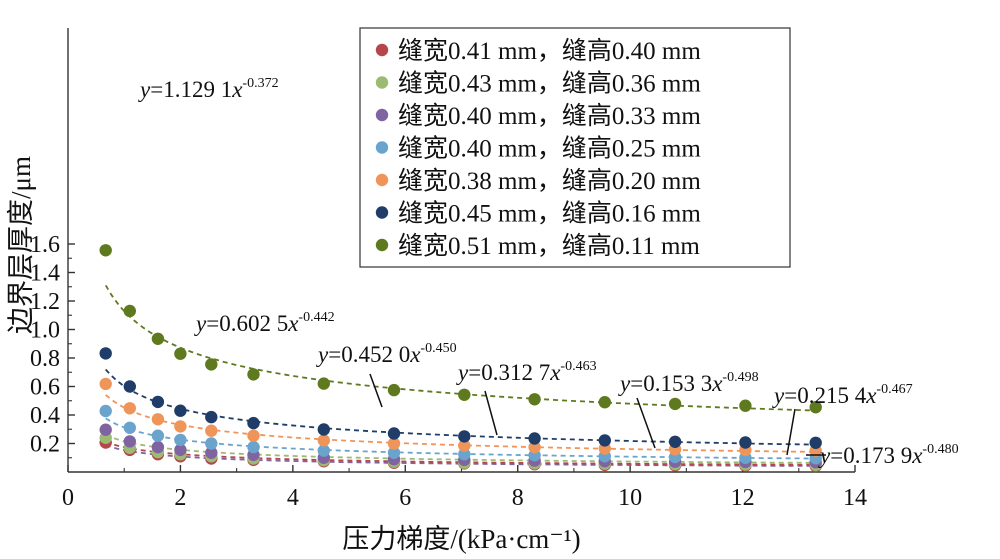 The width and height of the screenshot is (1000, 559). What do you see at coordinates (386, 354) in the screenshot?
I see `fit-equation: y=0.452 0x-0.450` at bounding box center [386, 354].